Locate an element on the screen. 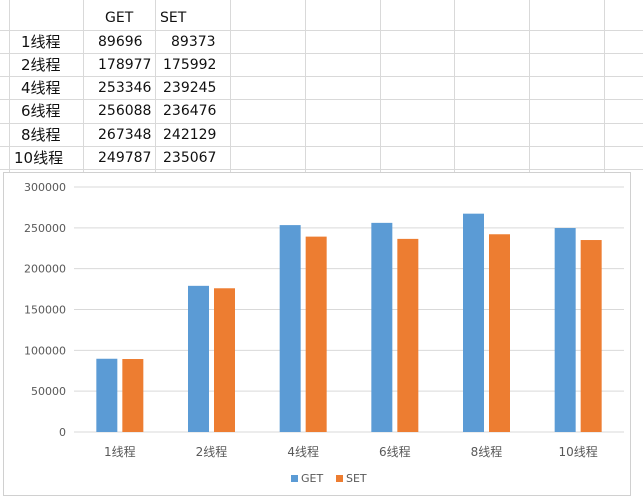 The image size is (643, 499). legend-label-get: GET is located at coordinates (312, 478).